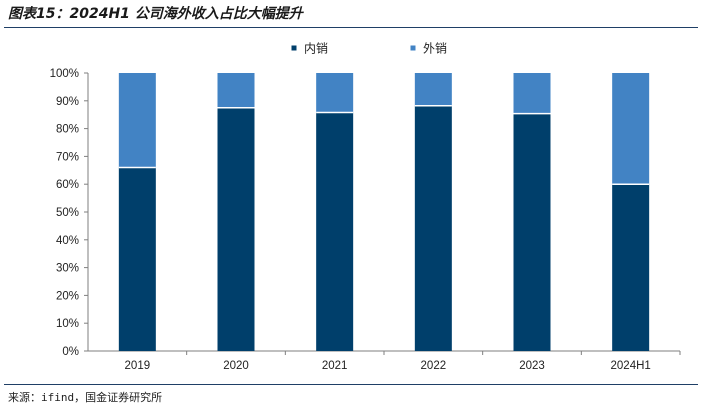  Describe the element at coordinates (351, 384) in the screenshot. I see `source-rule` at that location.